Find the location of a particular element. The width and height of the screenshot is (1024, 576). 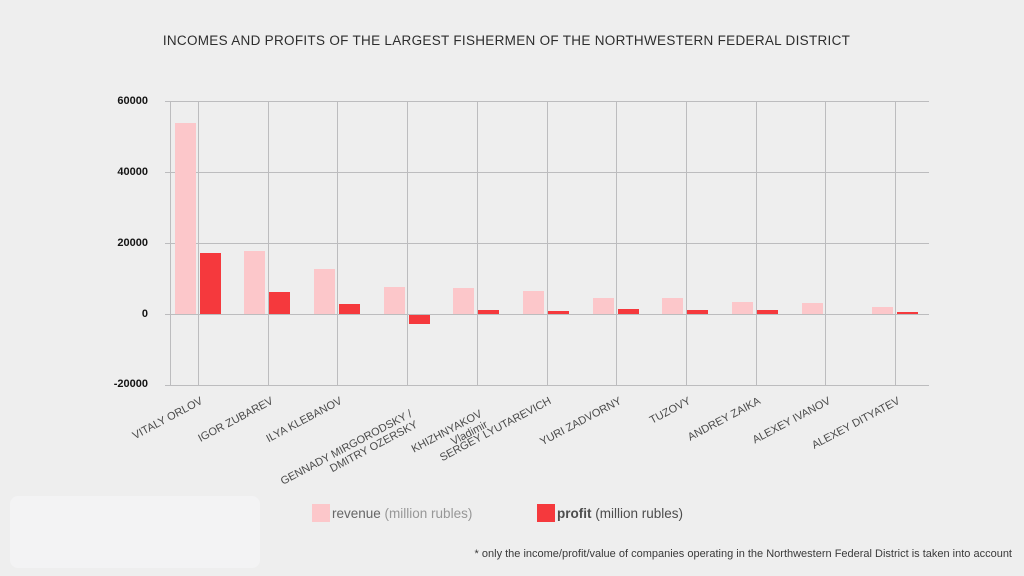

legend-item-profit: profit (million rubles) is located at coordinates (610, 513).